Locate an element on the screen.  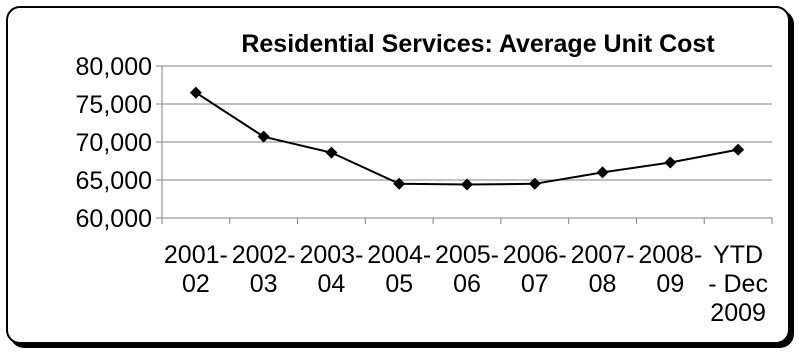
x-tick-label-line: YTD is located at coordinates (738, 255).